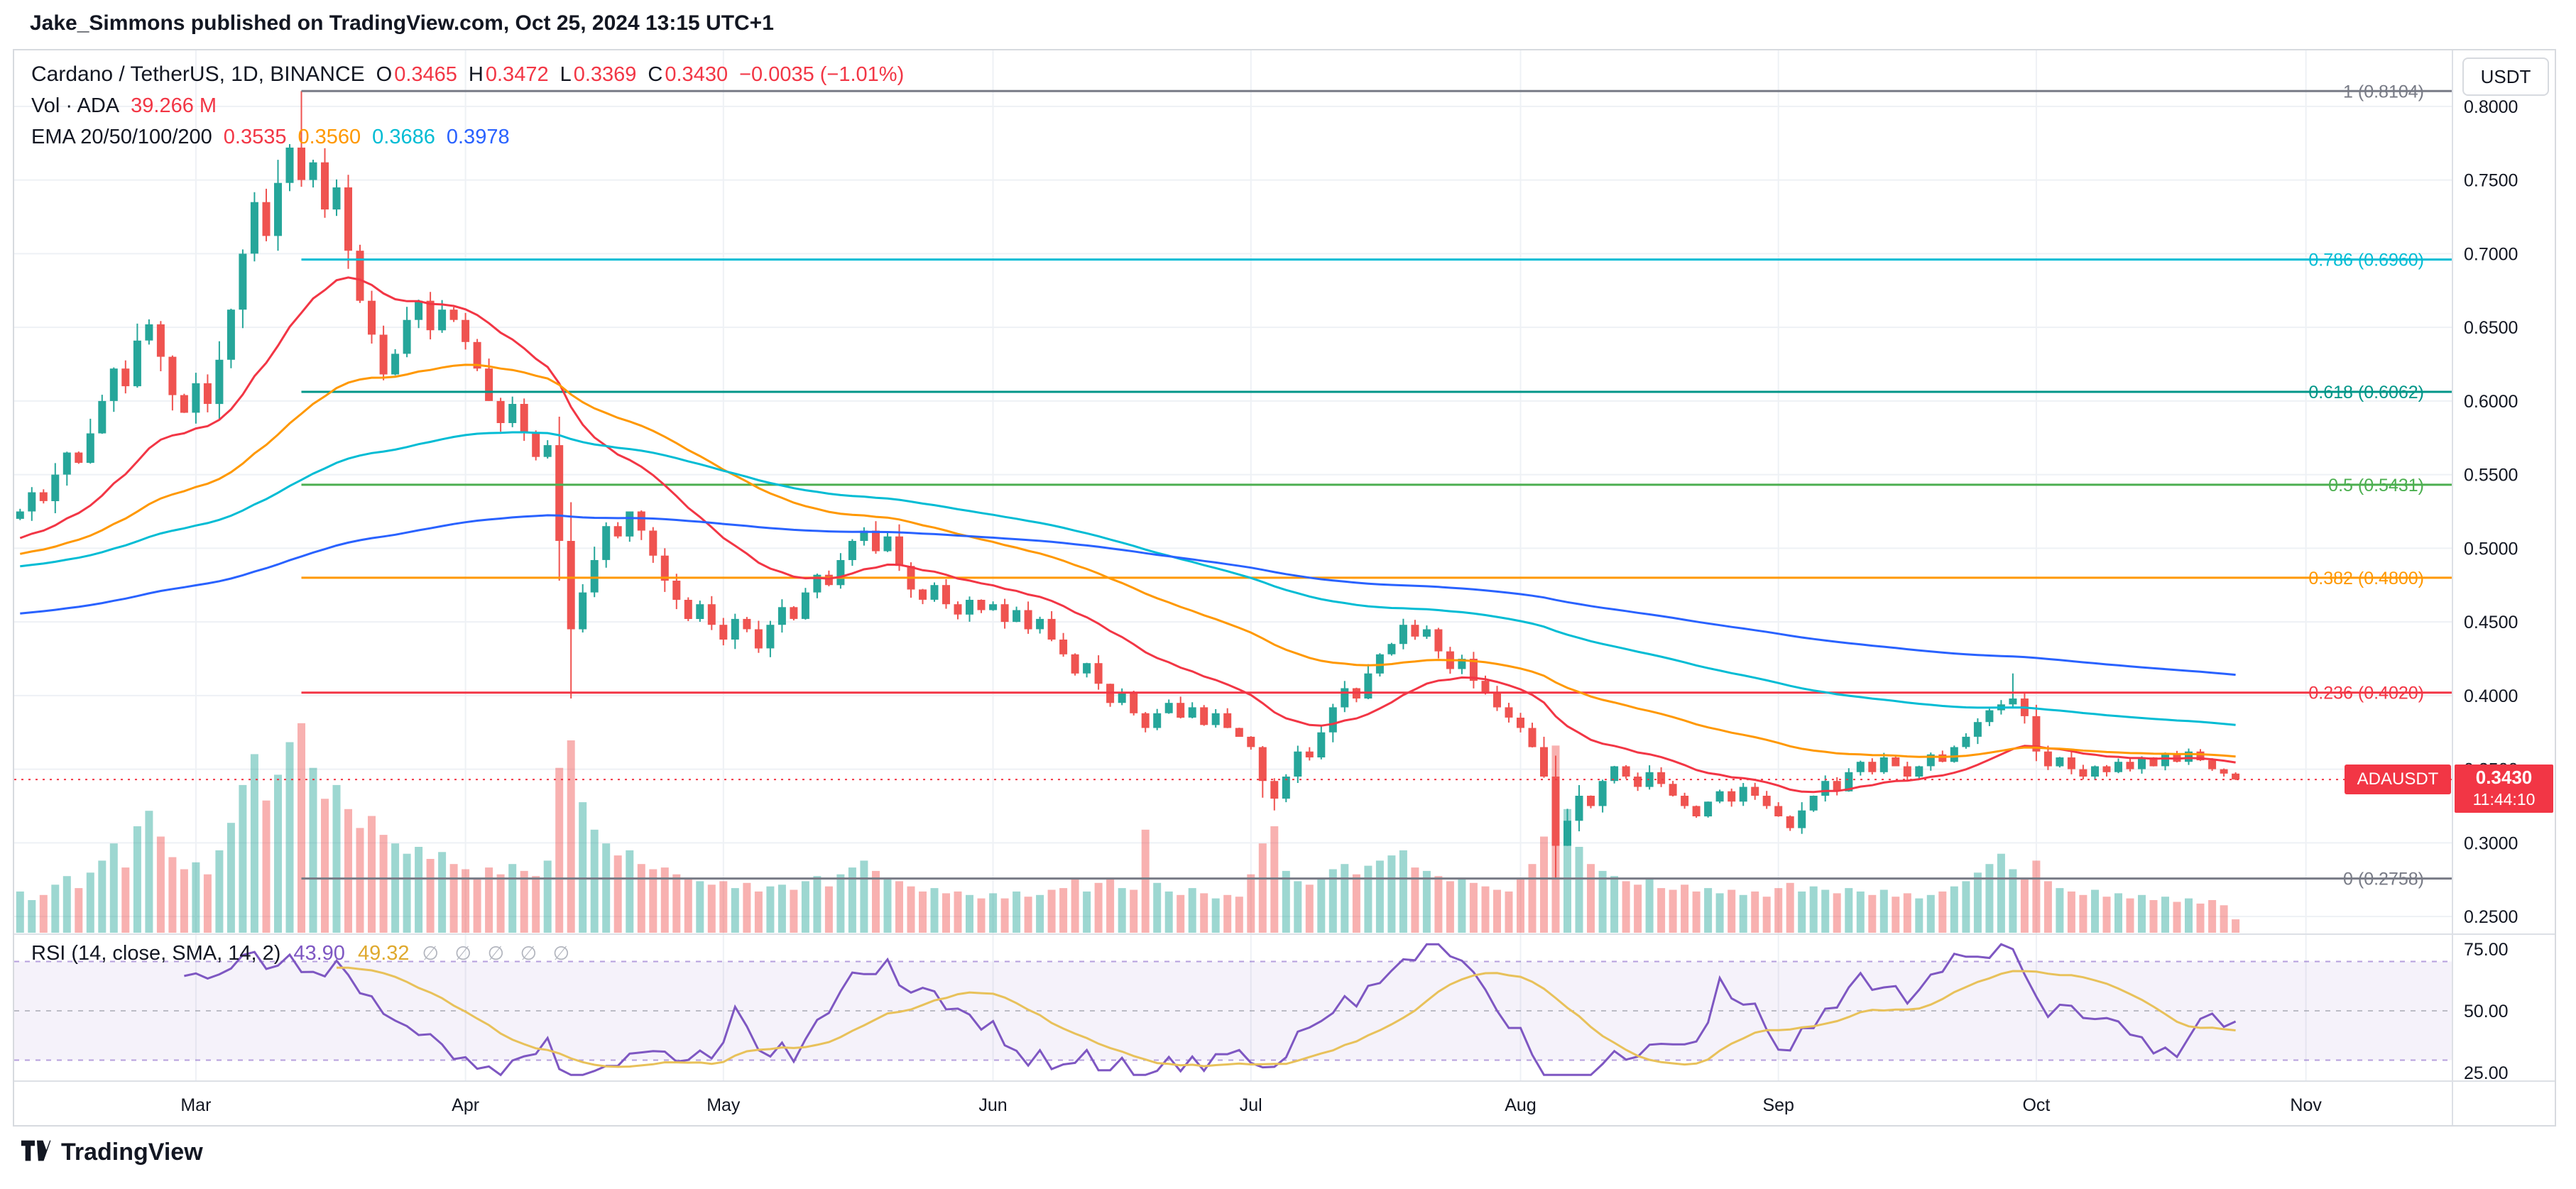 This screenshot has width=2576, height=1189. Describe the element at coordinates (1210, 1010) in the screenshot. I see `rsi-line` at that location.